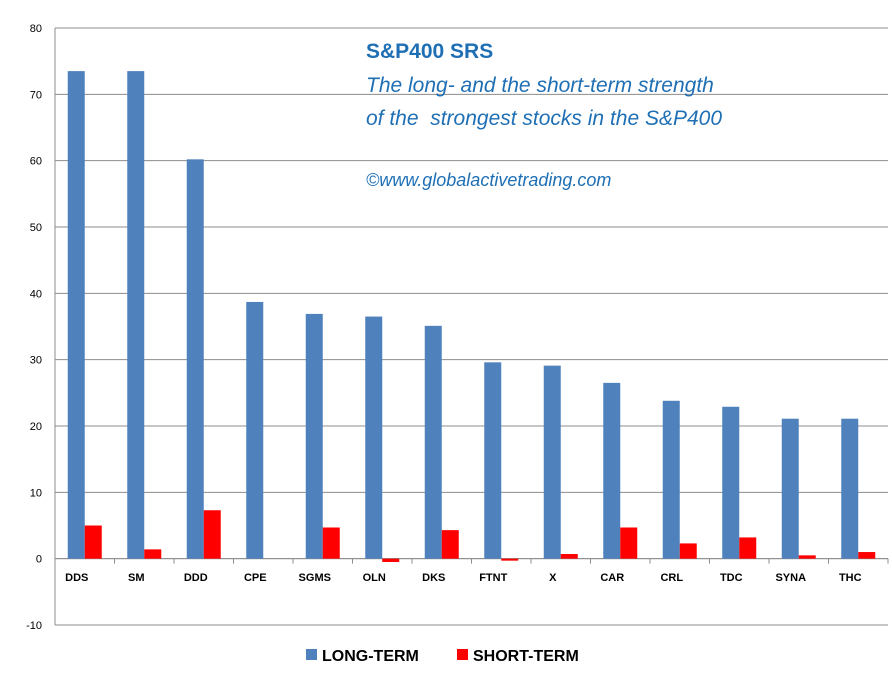 The image size is (892, 682). What do you see at coordinates (374, 578) in the screenshot?
I see `x-tick-label: OLN` at bounding box center [374, 578].